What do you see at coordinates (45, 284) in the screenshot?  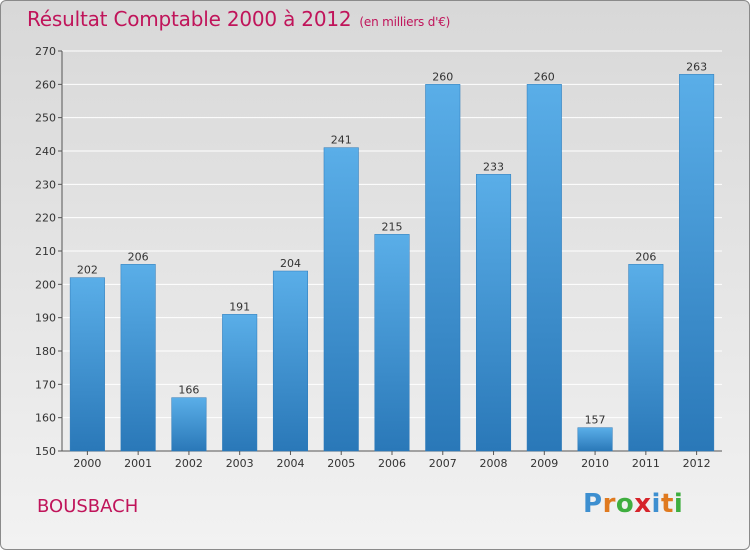 I see `y-tick-label: 200` at bounding box center [45, 284].